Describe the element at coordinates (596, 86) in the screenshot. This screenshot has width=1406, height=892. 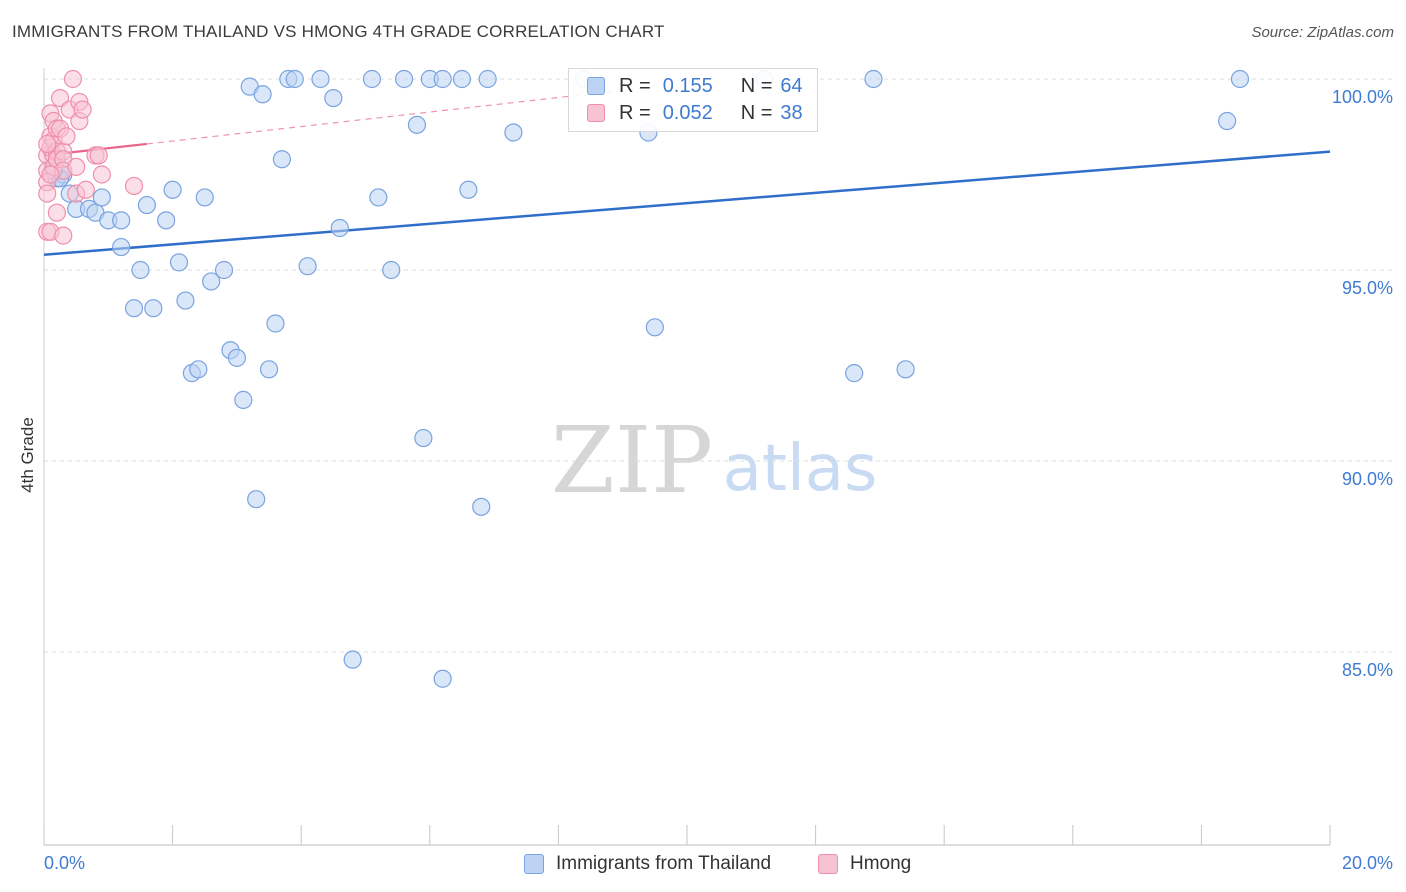
I see `legend-swatch-thailand` at that location.